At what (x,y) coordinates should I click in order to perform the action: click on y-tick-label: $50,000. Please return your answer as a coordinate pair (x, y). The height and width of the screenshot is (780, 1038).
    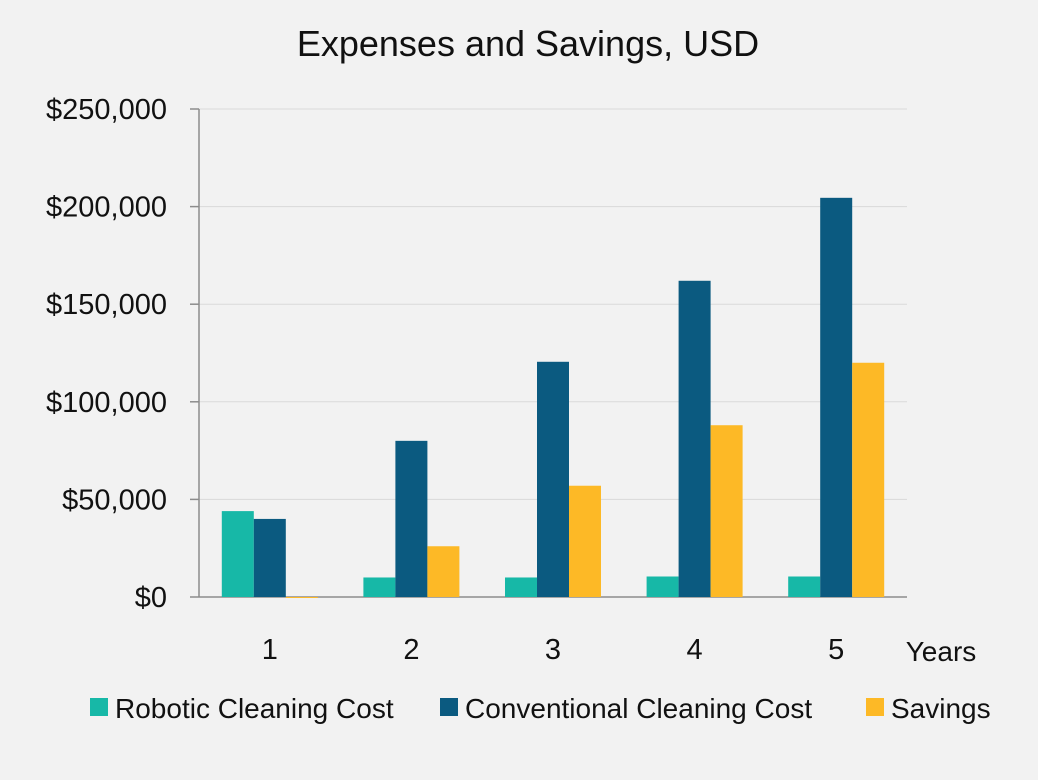
    Looking at the image, I should click on (114, 500).